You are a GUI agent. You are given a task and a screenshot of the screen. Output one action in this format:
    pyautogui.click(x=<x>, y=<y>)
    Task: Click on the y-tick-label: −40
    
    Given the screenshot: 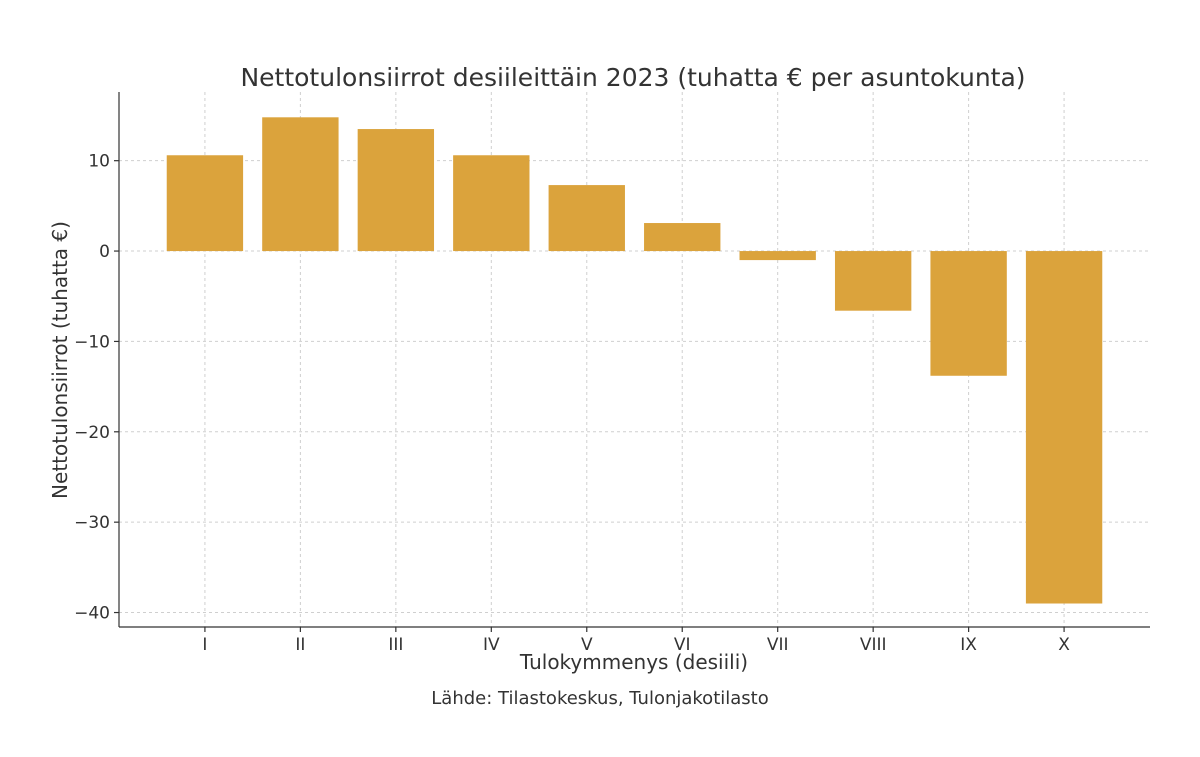 What is the action you would take?
    pyautogui.click(x=92, y=614)
    